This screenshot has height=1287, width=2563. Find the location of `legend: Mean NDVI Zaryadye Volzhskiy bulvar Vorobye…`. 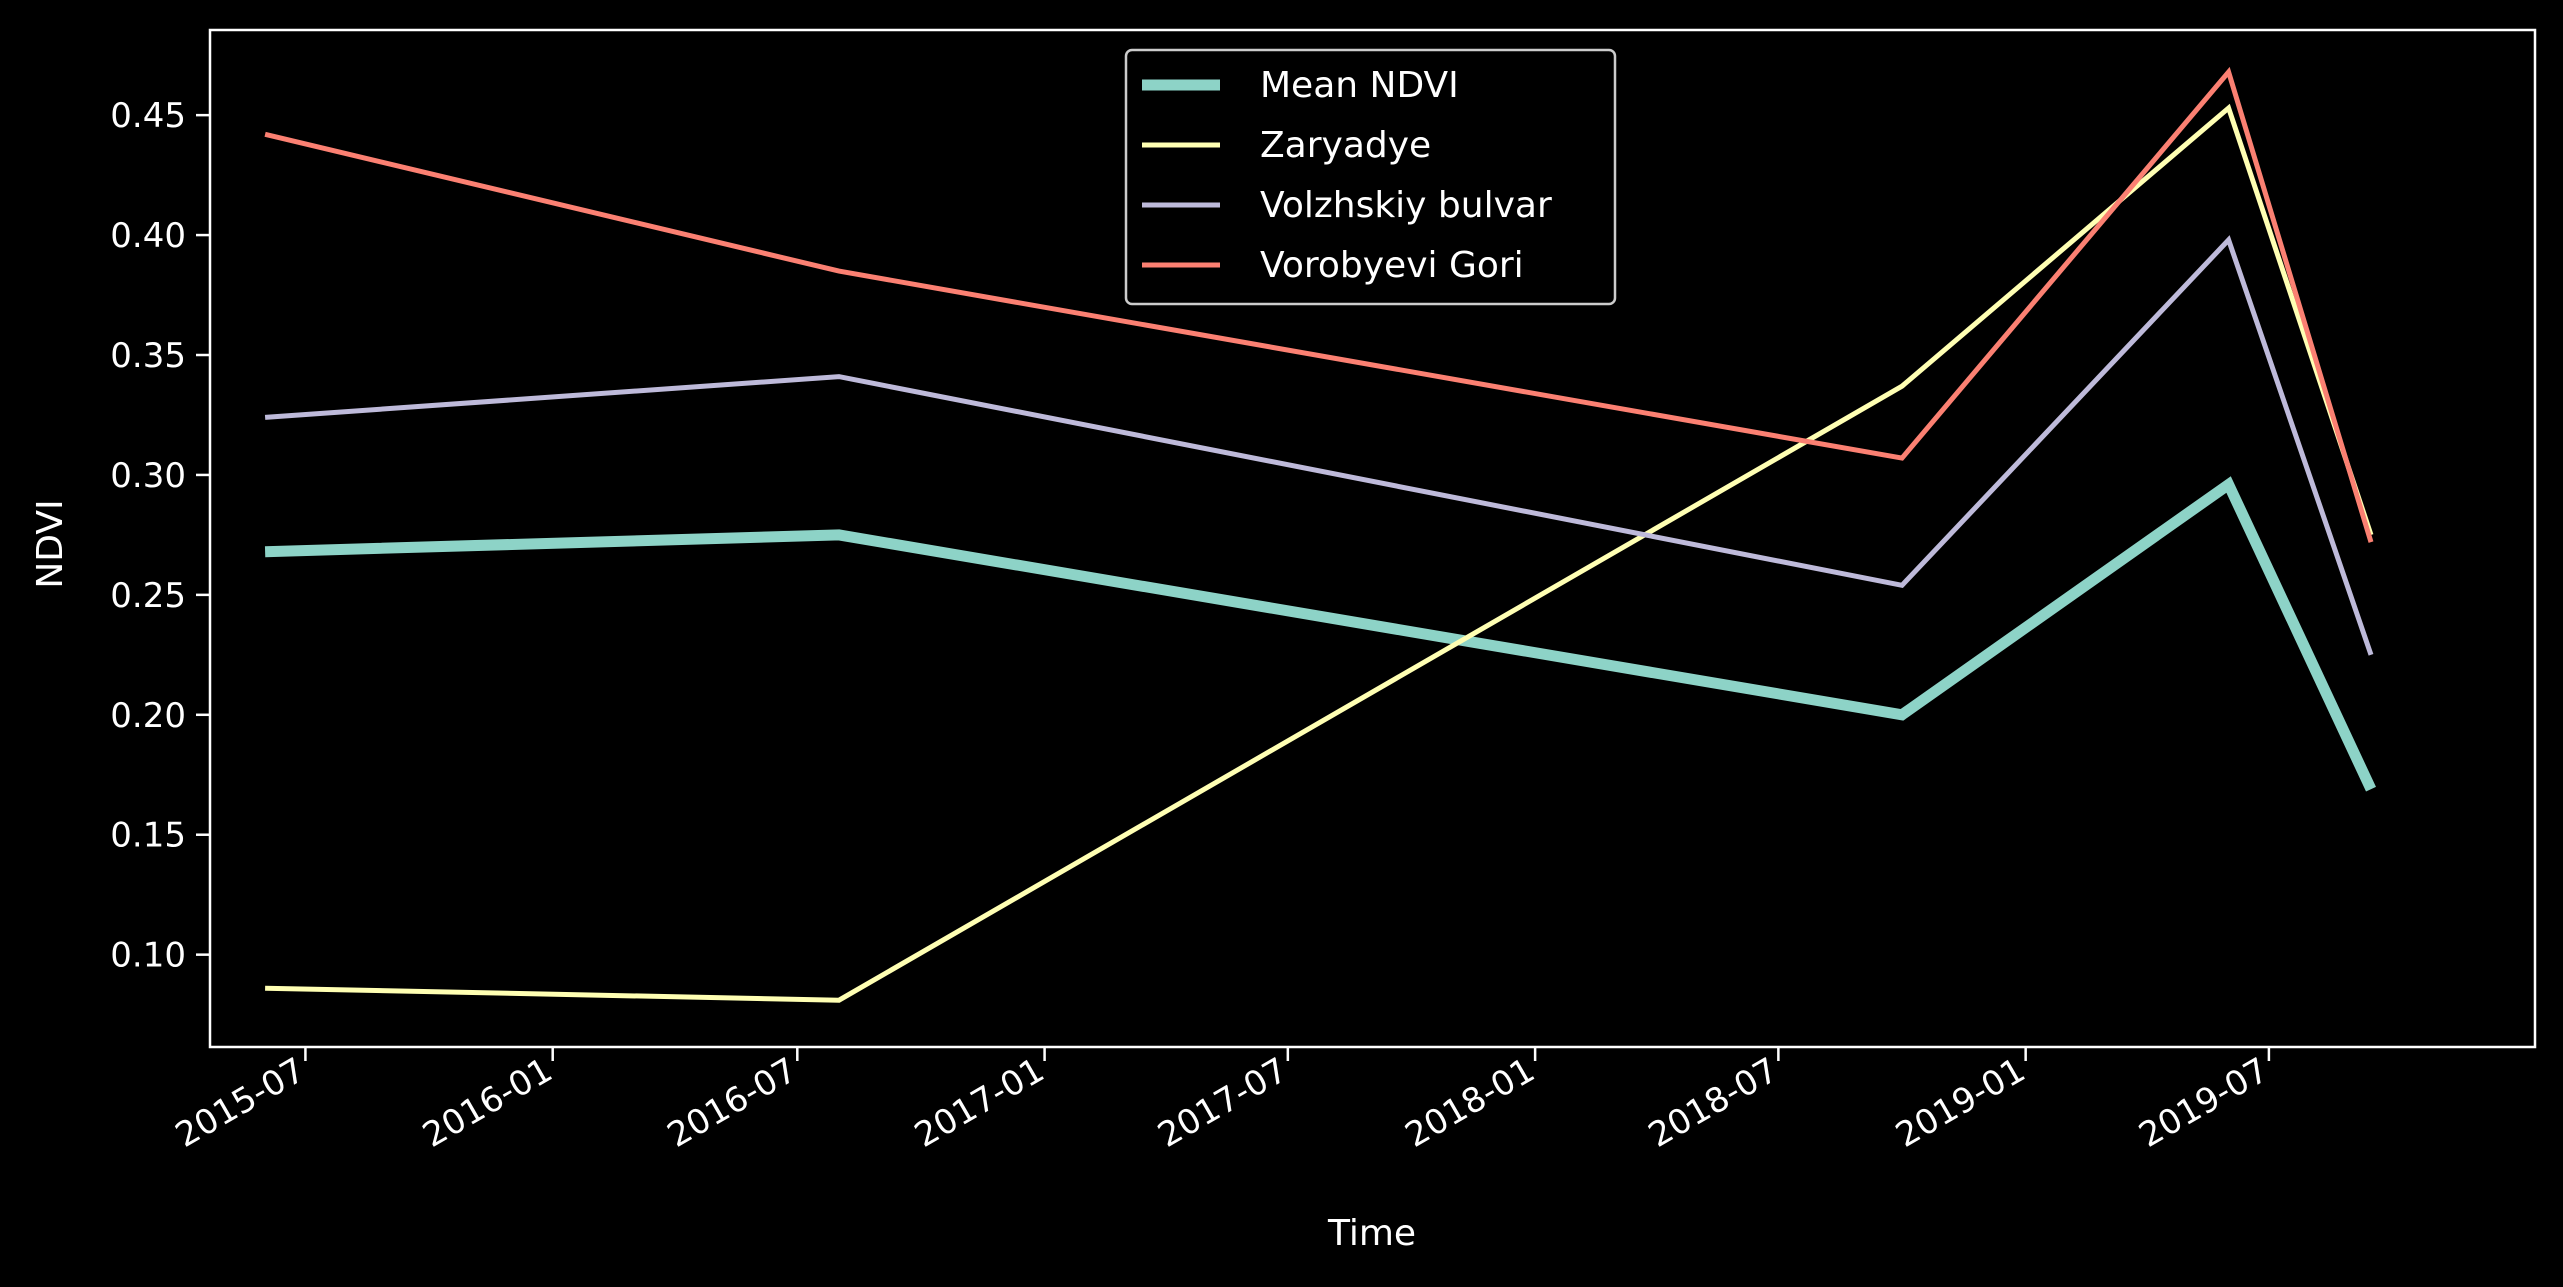

legend: Mean NDVI Zaryadye Volzhskiy bulvar Vorobye… is located at coordinates (1370, 177).